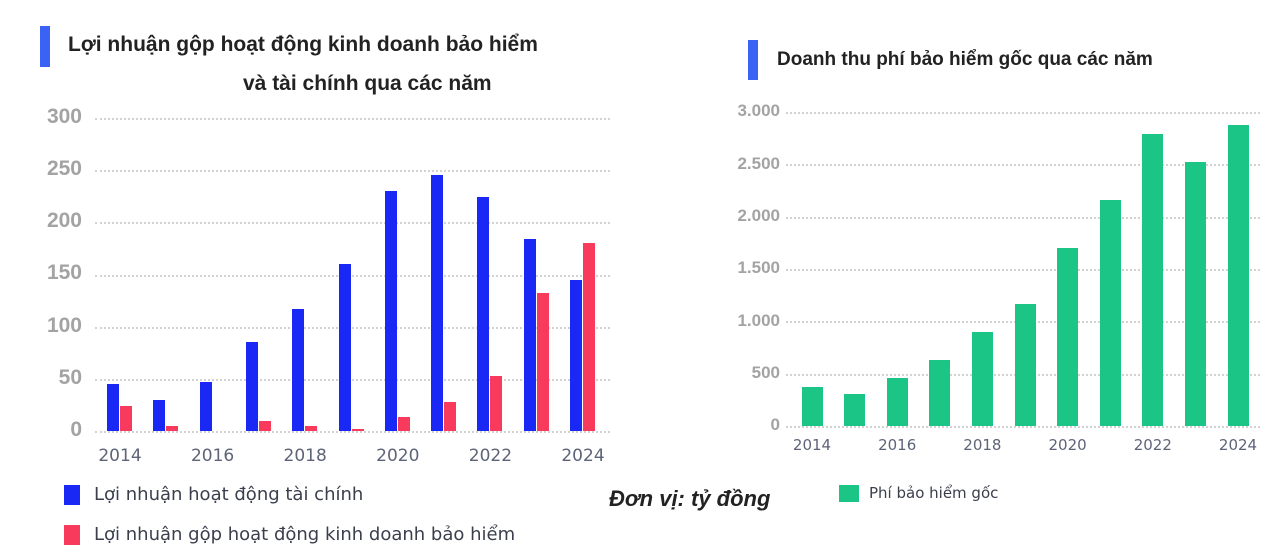 Image resolution: width=1280 pixels, height=552 pixels. I want to click on y-tick-label: 300, so click(64, 116).